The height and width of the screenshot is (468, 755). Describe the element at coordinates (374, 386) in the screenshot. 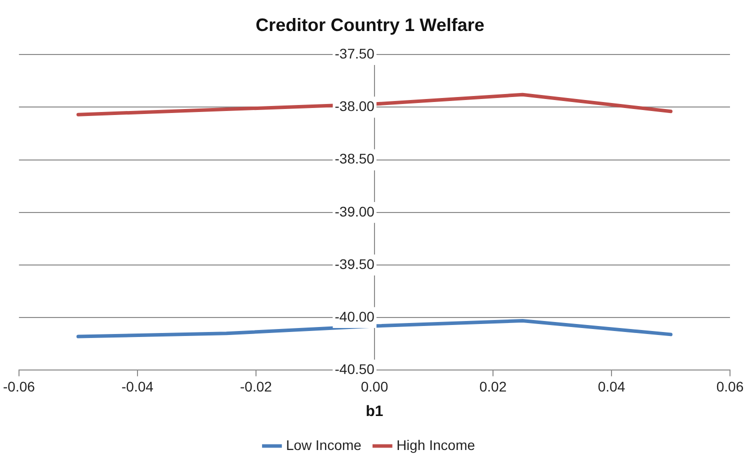

I see `x-tick-label: 0.00` at that location.